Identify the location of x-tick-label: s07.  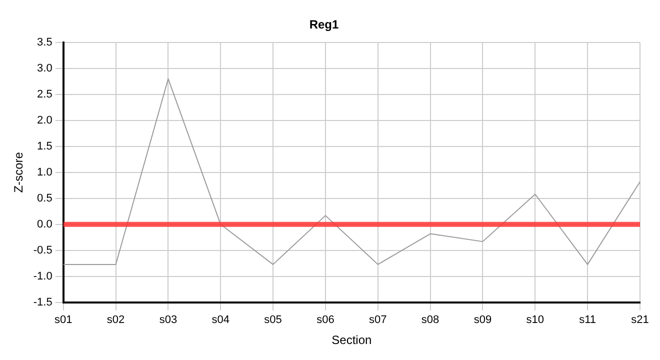
(378, 320).